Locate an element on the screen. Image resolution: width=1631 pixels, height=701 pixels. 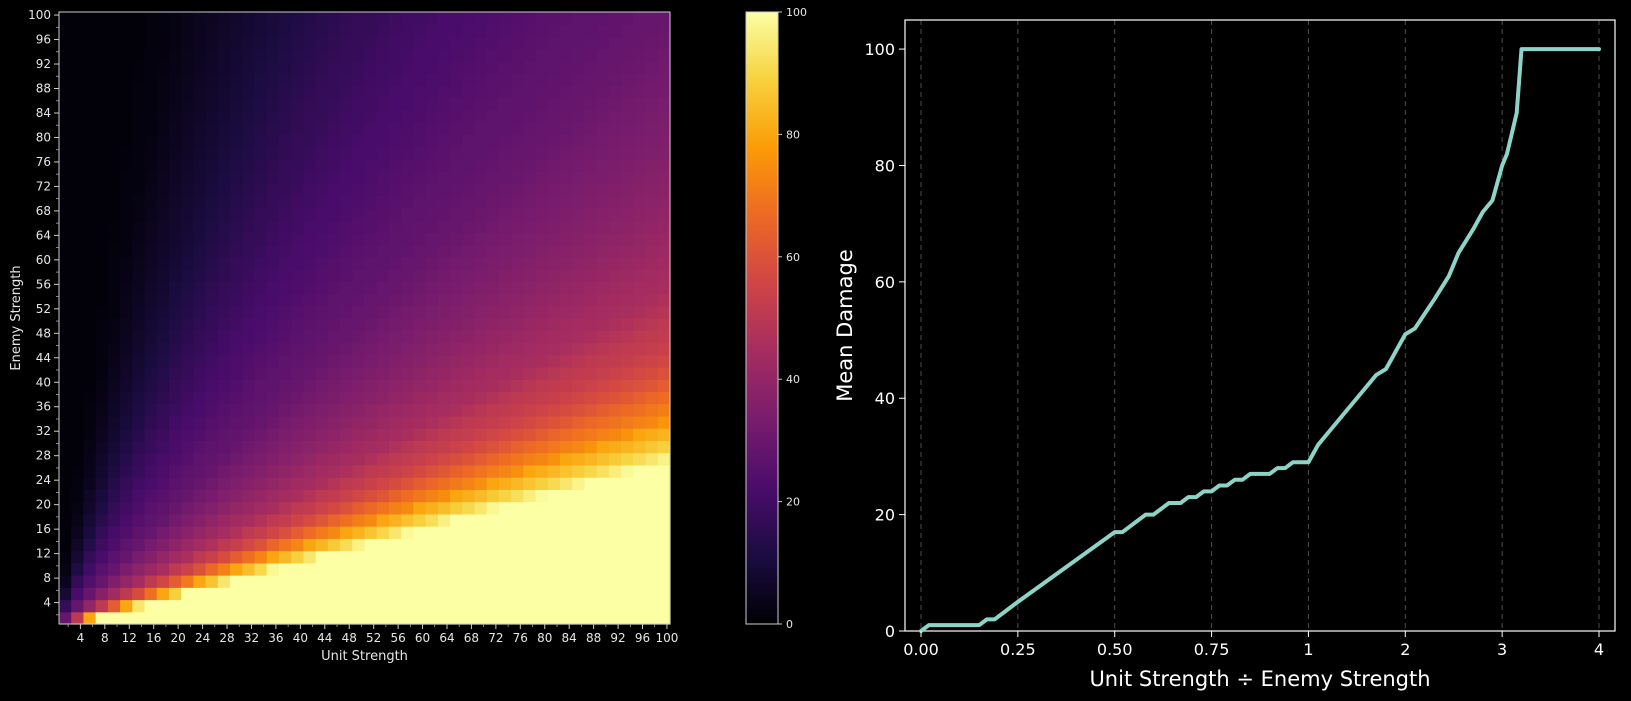
heatmap-x-tick-label: 72 is located at coordinates (495, 638).